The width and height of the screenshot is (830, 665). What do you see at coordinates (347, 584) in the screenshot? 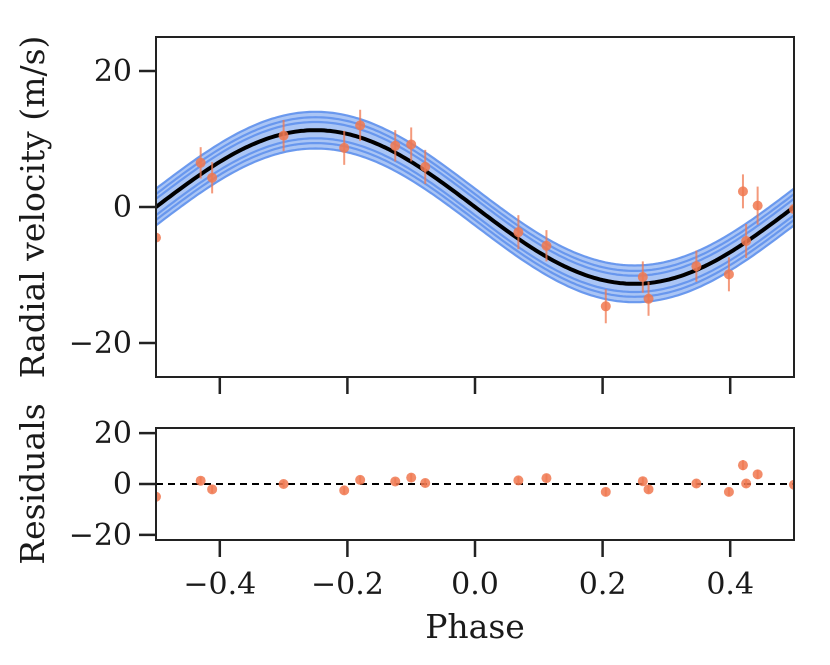
I see `phase-tick-label: −0.2` at bounding box center [347, 584].